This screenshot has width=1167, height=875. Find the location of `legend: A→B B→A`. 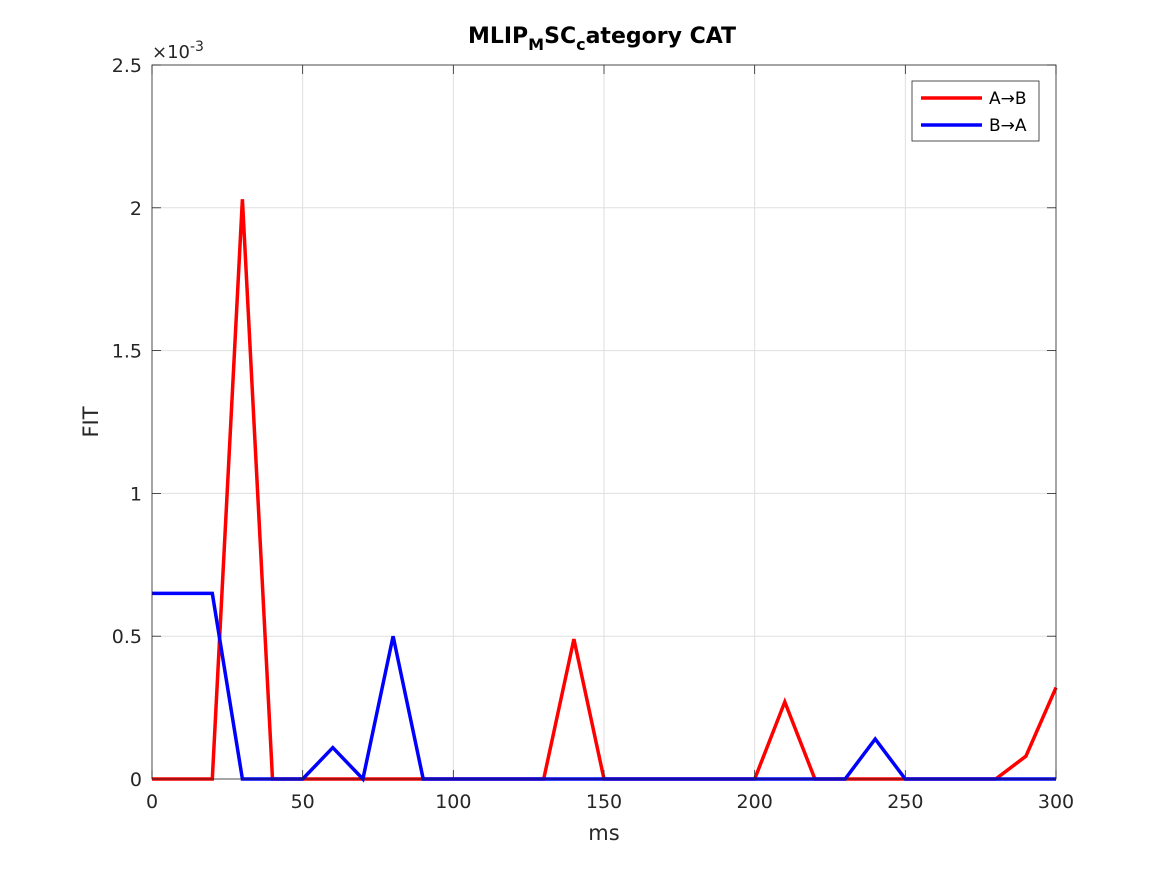

legend: A→B B→A is located at coordinates (975, 111).